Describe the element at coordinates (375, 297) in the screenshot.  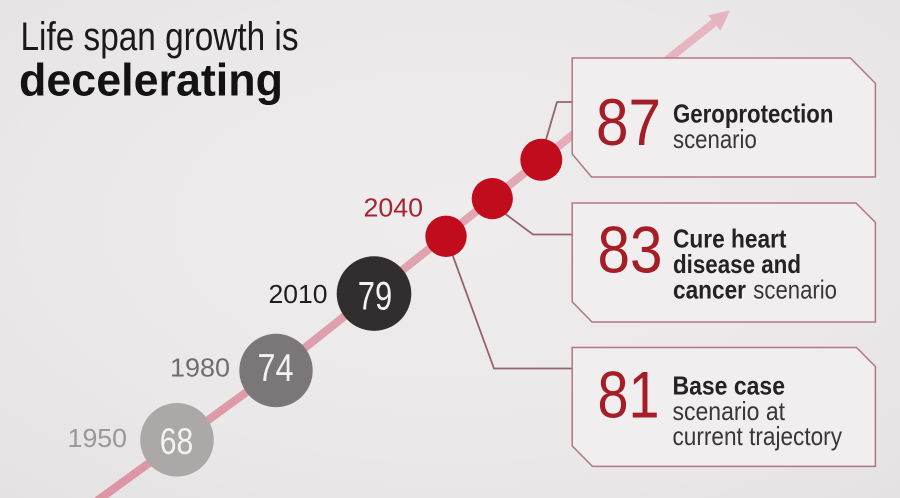
I see `svg-text: 79` at that location.